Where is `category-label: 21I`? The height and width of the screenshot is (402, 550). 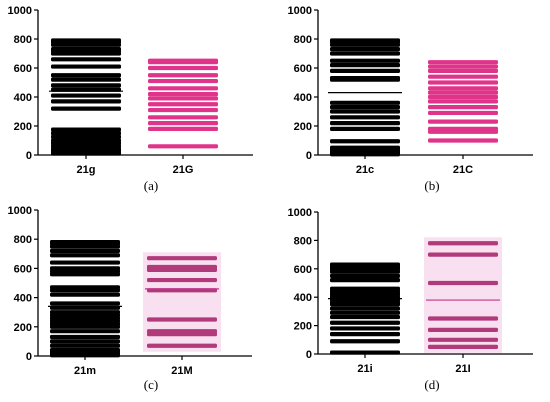 category-label: 21I is located at coordinates (462, 369).